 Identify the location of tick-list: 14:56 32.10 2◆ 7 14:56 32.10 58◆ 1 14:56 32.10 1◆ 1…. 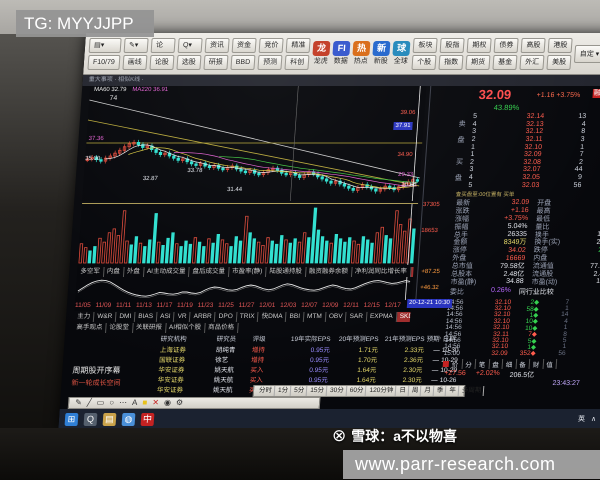
(521, 328).